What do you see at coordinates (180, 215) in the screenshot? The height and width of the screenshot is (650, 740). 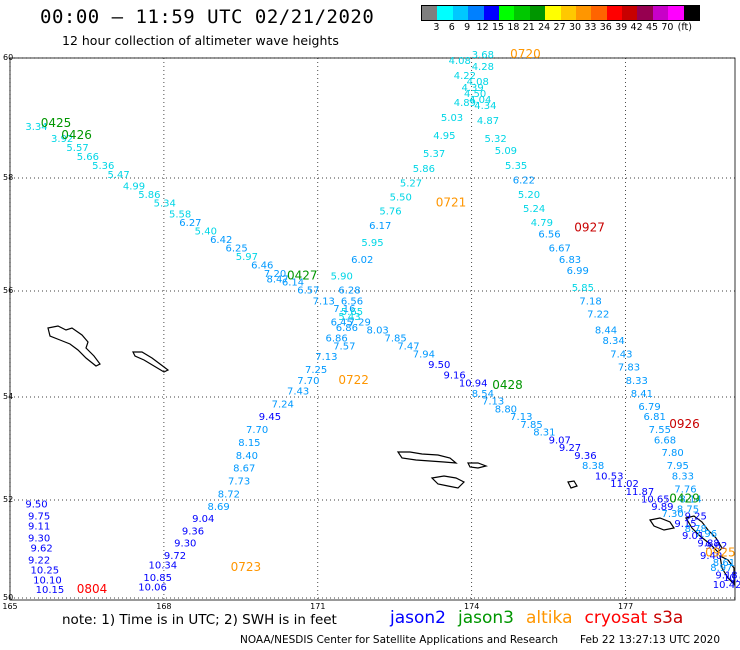 I see `wave-height-label: 5.58` at bounding box center [180, 215].